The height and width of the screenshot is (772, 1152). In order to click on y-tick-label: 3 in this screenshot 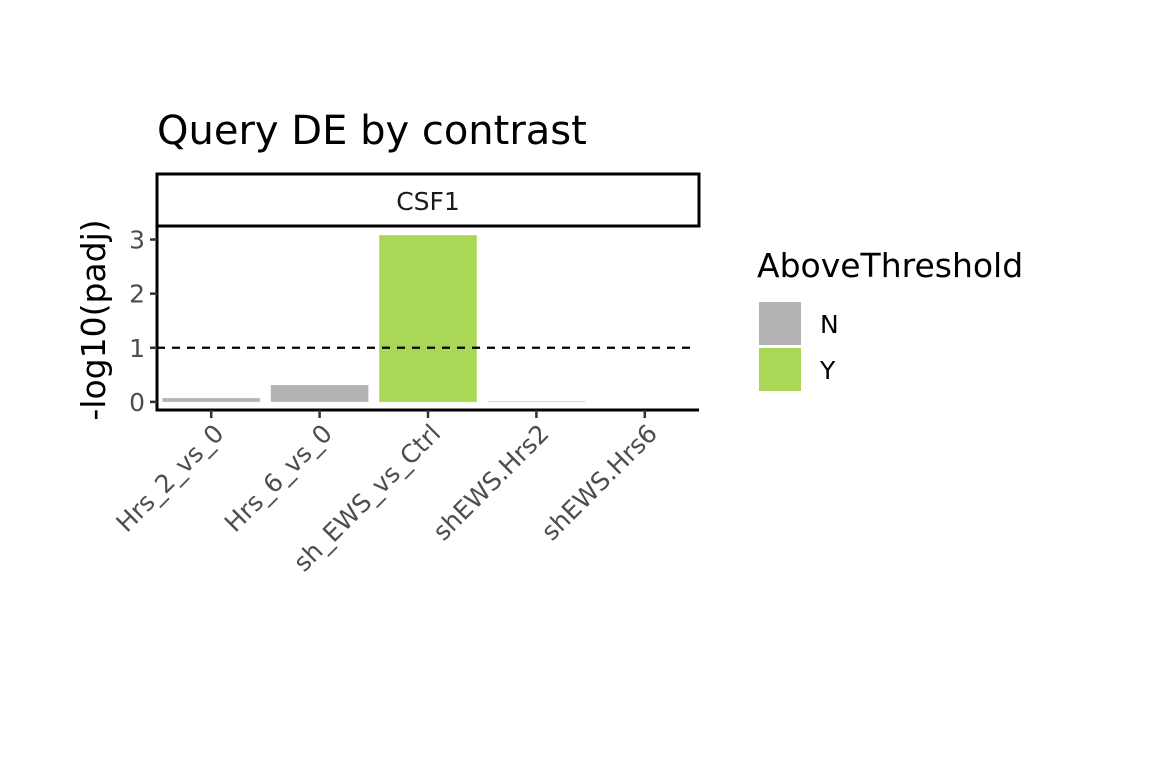, I will do `click(137, 240)`.